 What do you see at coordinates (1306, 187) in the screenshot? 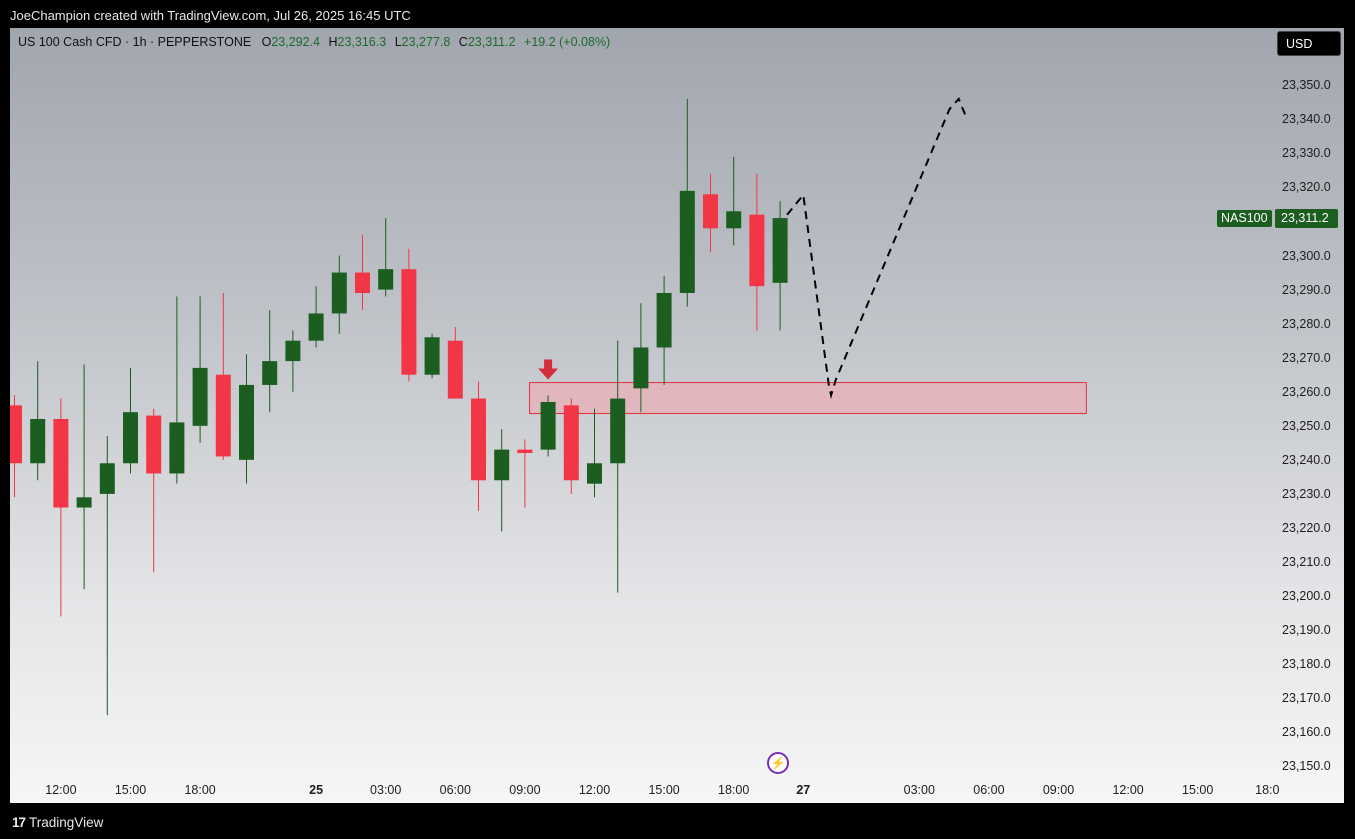
I see `price-tick-label: 23,320.0` at bounding box center [1306, 187].